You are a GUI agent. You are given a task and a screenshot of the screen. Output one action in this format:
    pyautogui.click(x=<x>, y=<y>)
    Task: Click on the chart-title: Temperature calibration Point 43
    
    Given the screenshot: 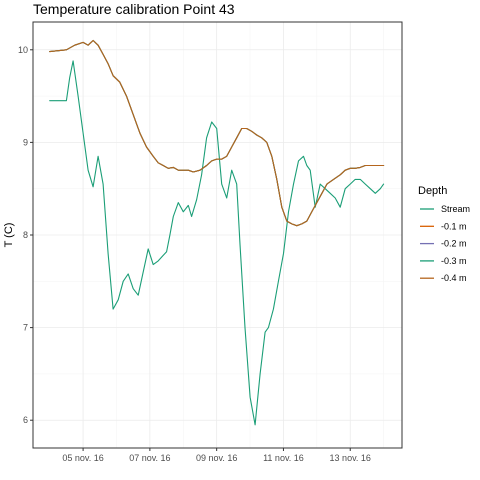 What is the action you would take?
    pyautogui.click(x=134, y=9)
    